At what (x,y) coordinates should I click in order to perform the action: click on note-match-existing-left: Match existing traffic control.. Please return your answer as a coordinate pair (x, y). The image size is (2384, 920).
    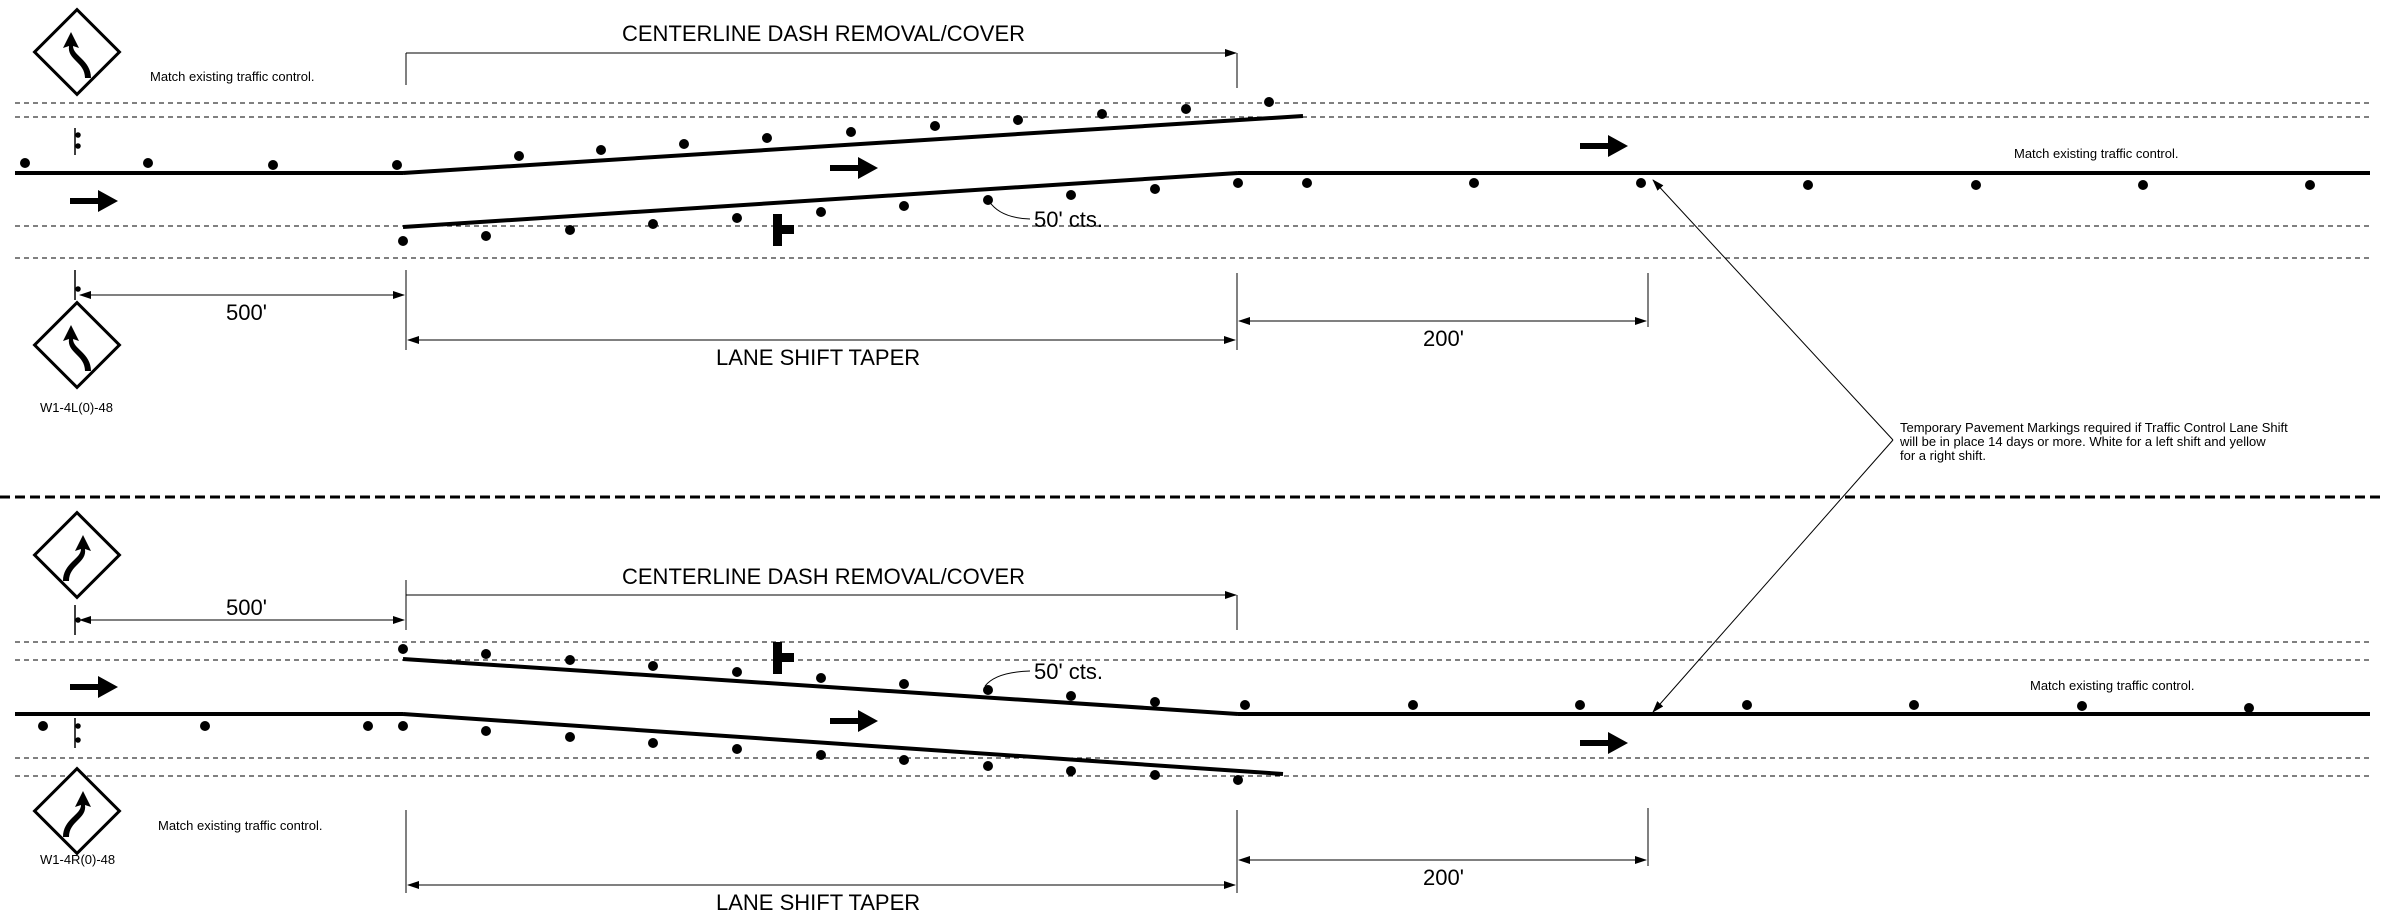
    Looking at the image, I should click on (232, 76).